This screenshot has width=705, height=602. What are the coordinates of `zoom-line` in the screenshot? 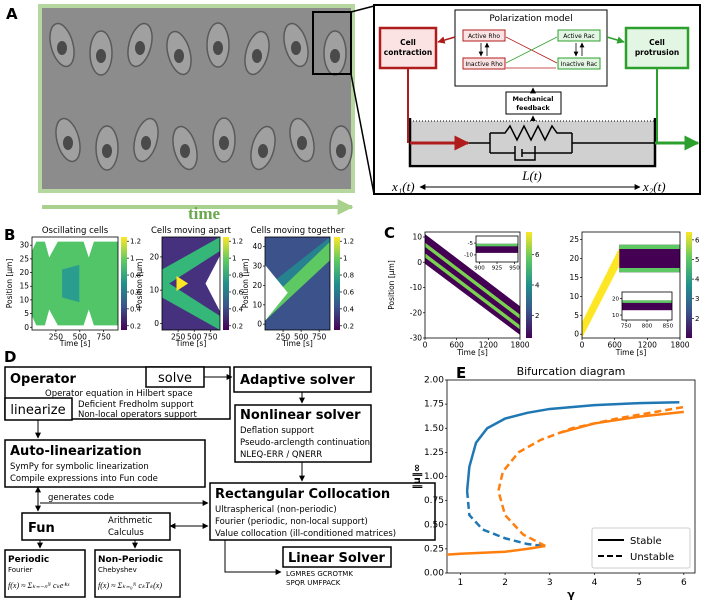 It's located at (362, 9).